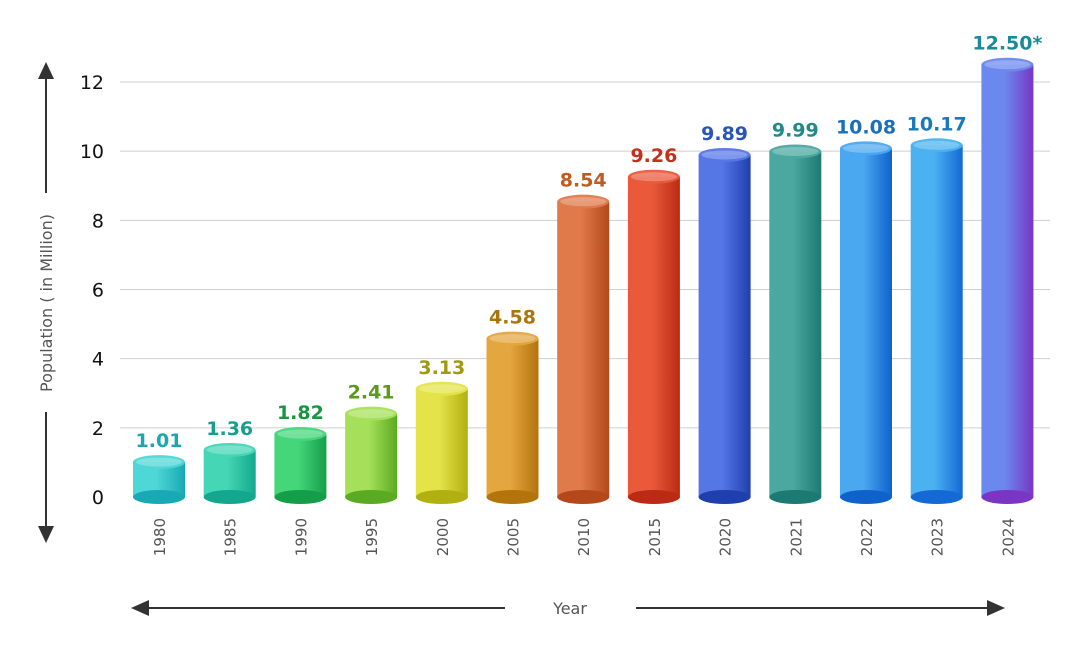 The image size is (1080, 650). Describe the element at coordinates (98, 291) in the screenshot. I see `y-tick-label: 6` at that location.